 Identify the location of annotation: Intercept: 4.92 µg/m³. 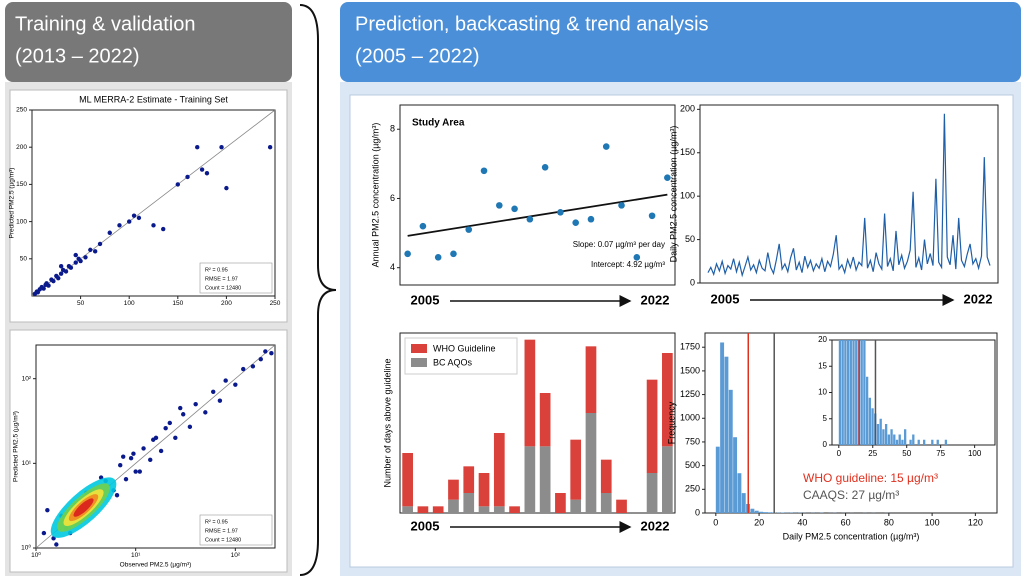
(628, 264).